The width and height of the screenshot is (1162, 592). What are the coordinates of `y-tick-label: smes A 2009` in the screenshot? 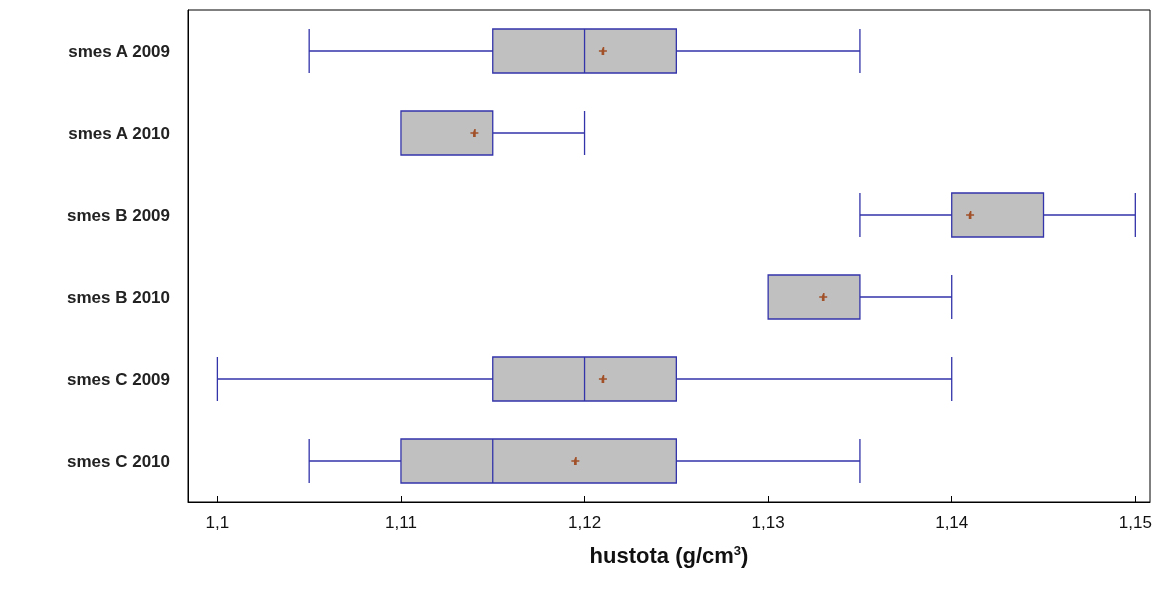 It's located at (119, 51).